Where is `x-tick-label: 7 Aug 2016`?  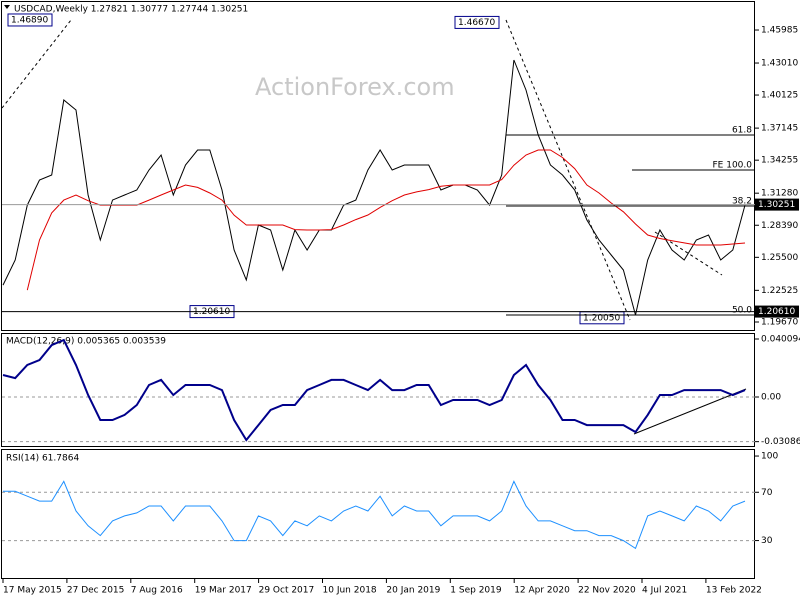 x-tick-label: 7 Aug 2016 is located at coordinates (157, 591).